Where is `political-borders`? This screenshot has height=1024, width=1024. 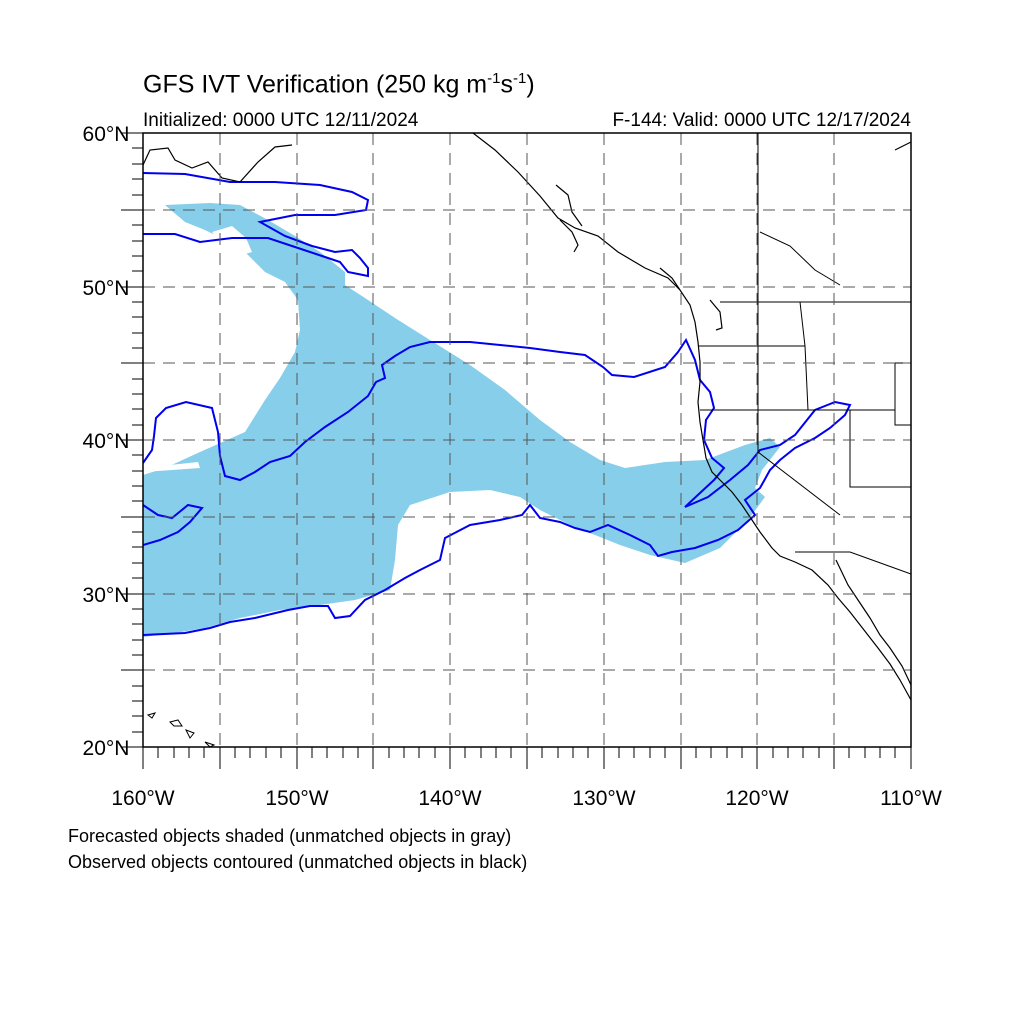
political-borders is located at coordinates (804, 354).